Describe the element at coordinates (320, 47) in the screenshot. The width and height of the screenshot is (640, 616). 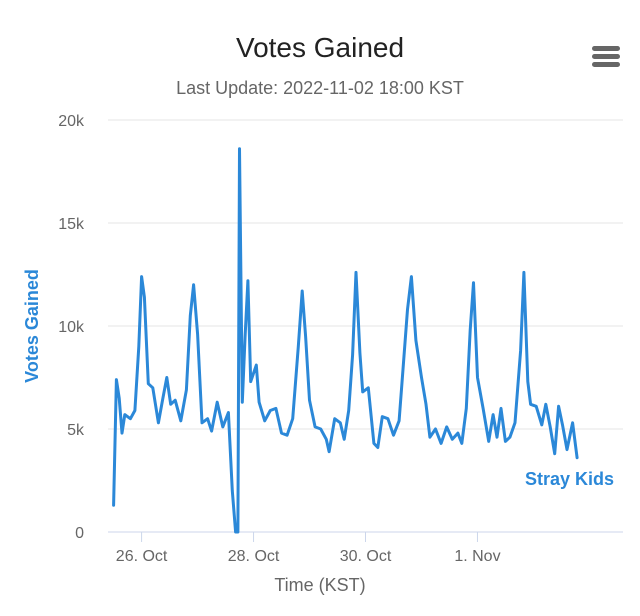
I see `chart-title: Votes Gained` at that location.